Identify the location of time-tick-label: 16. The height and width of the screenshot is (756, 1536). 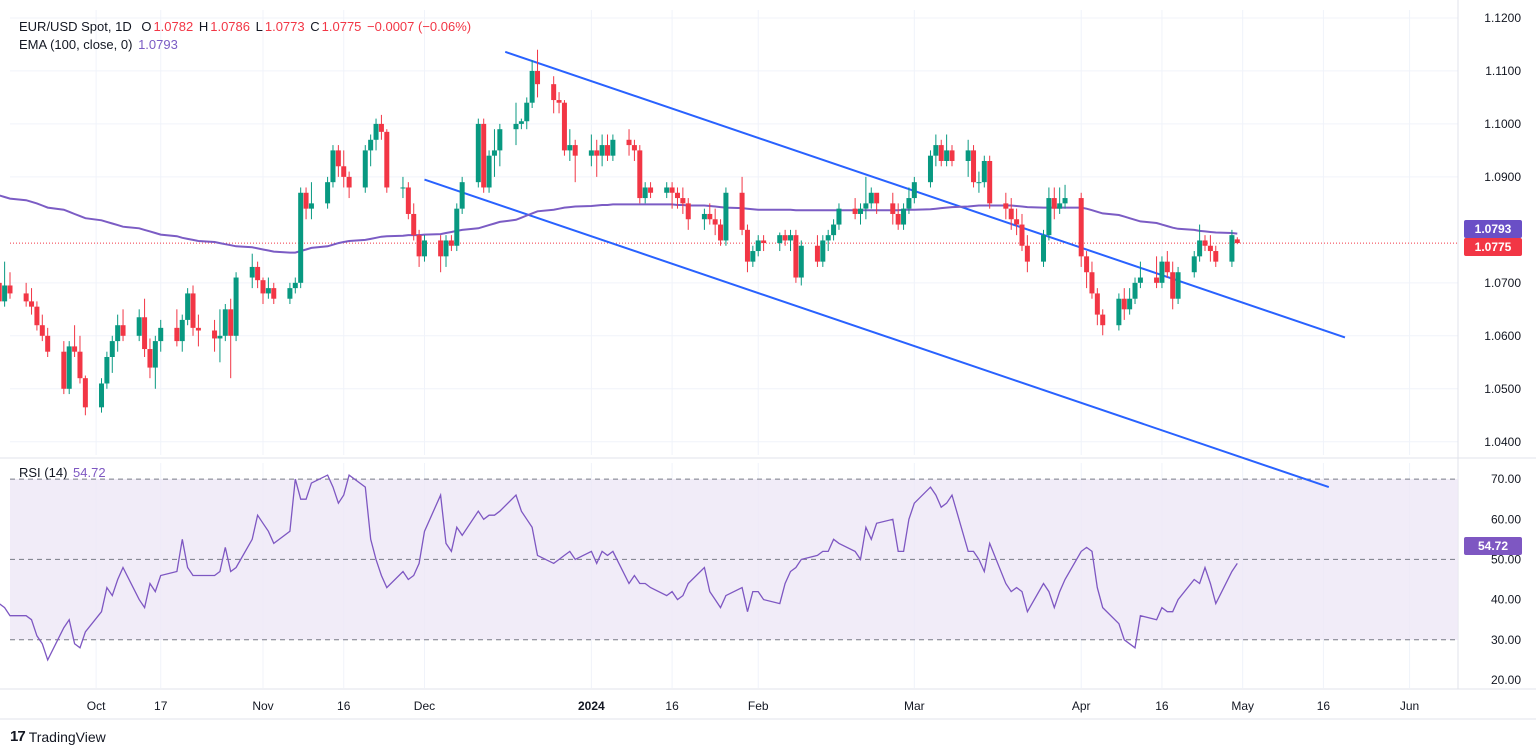
(344, 706).